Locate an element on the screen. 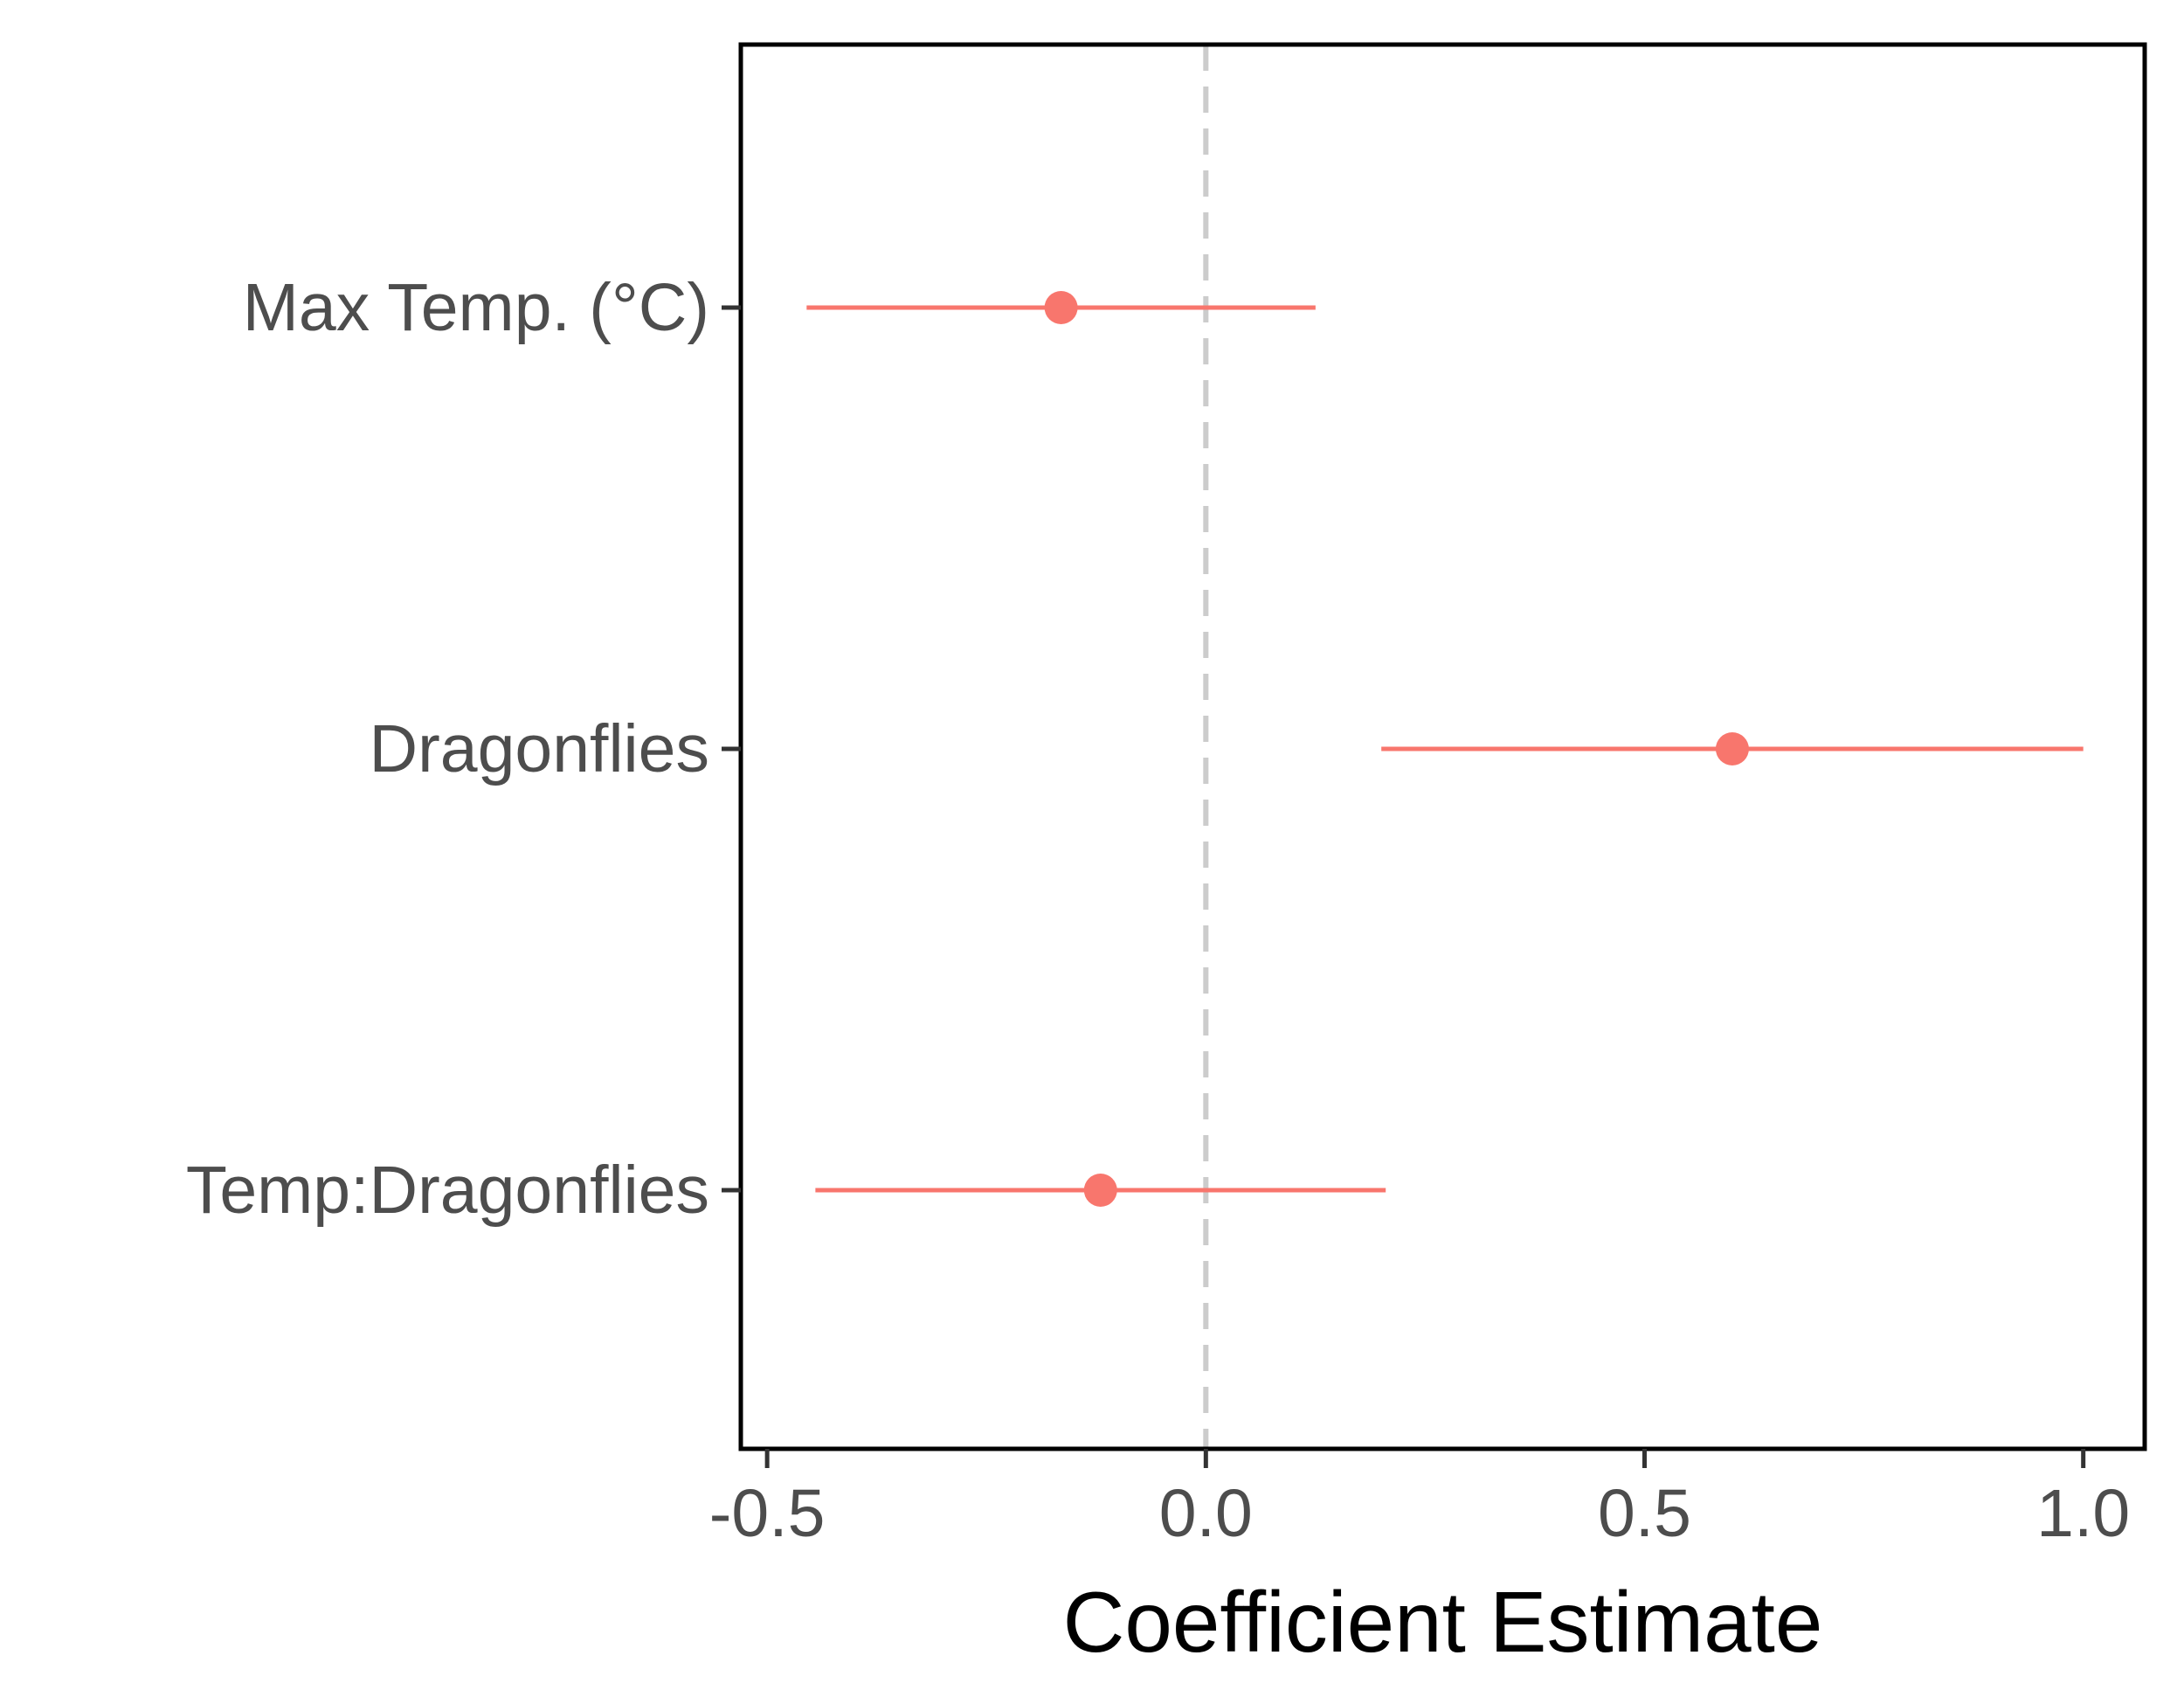 This screenshot has height=1697, width=2184. y-tick-label: Dragonflies is located at coordinates (539, 749).